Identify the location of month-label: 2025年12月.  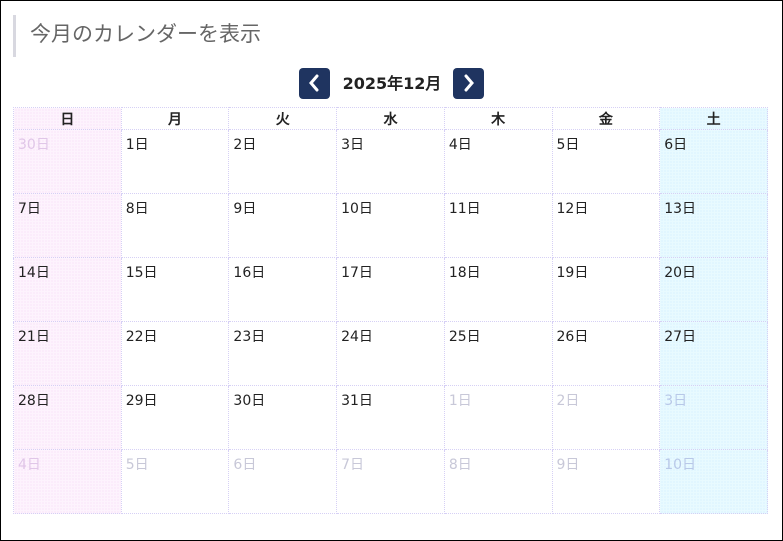
(392, 83).